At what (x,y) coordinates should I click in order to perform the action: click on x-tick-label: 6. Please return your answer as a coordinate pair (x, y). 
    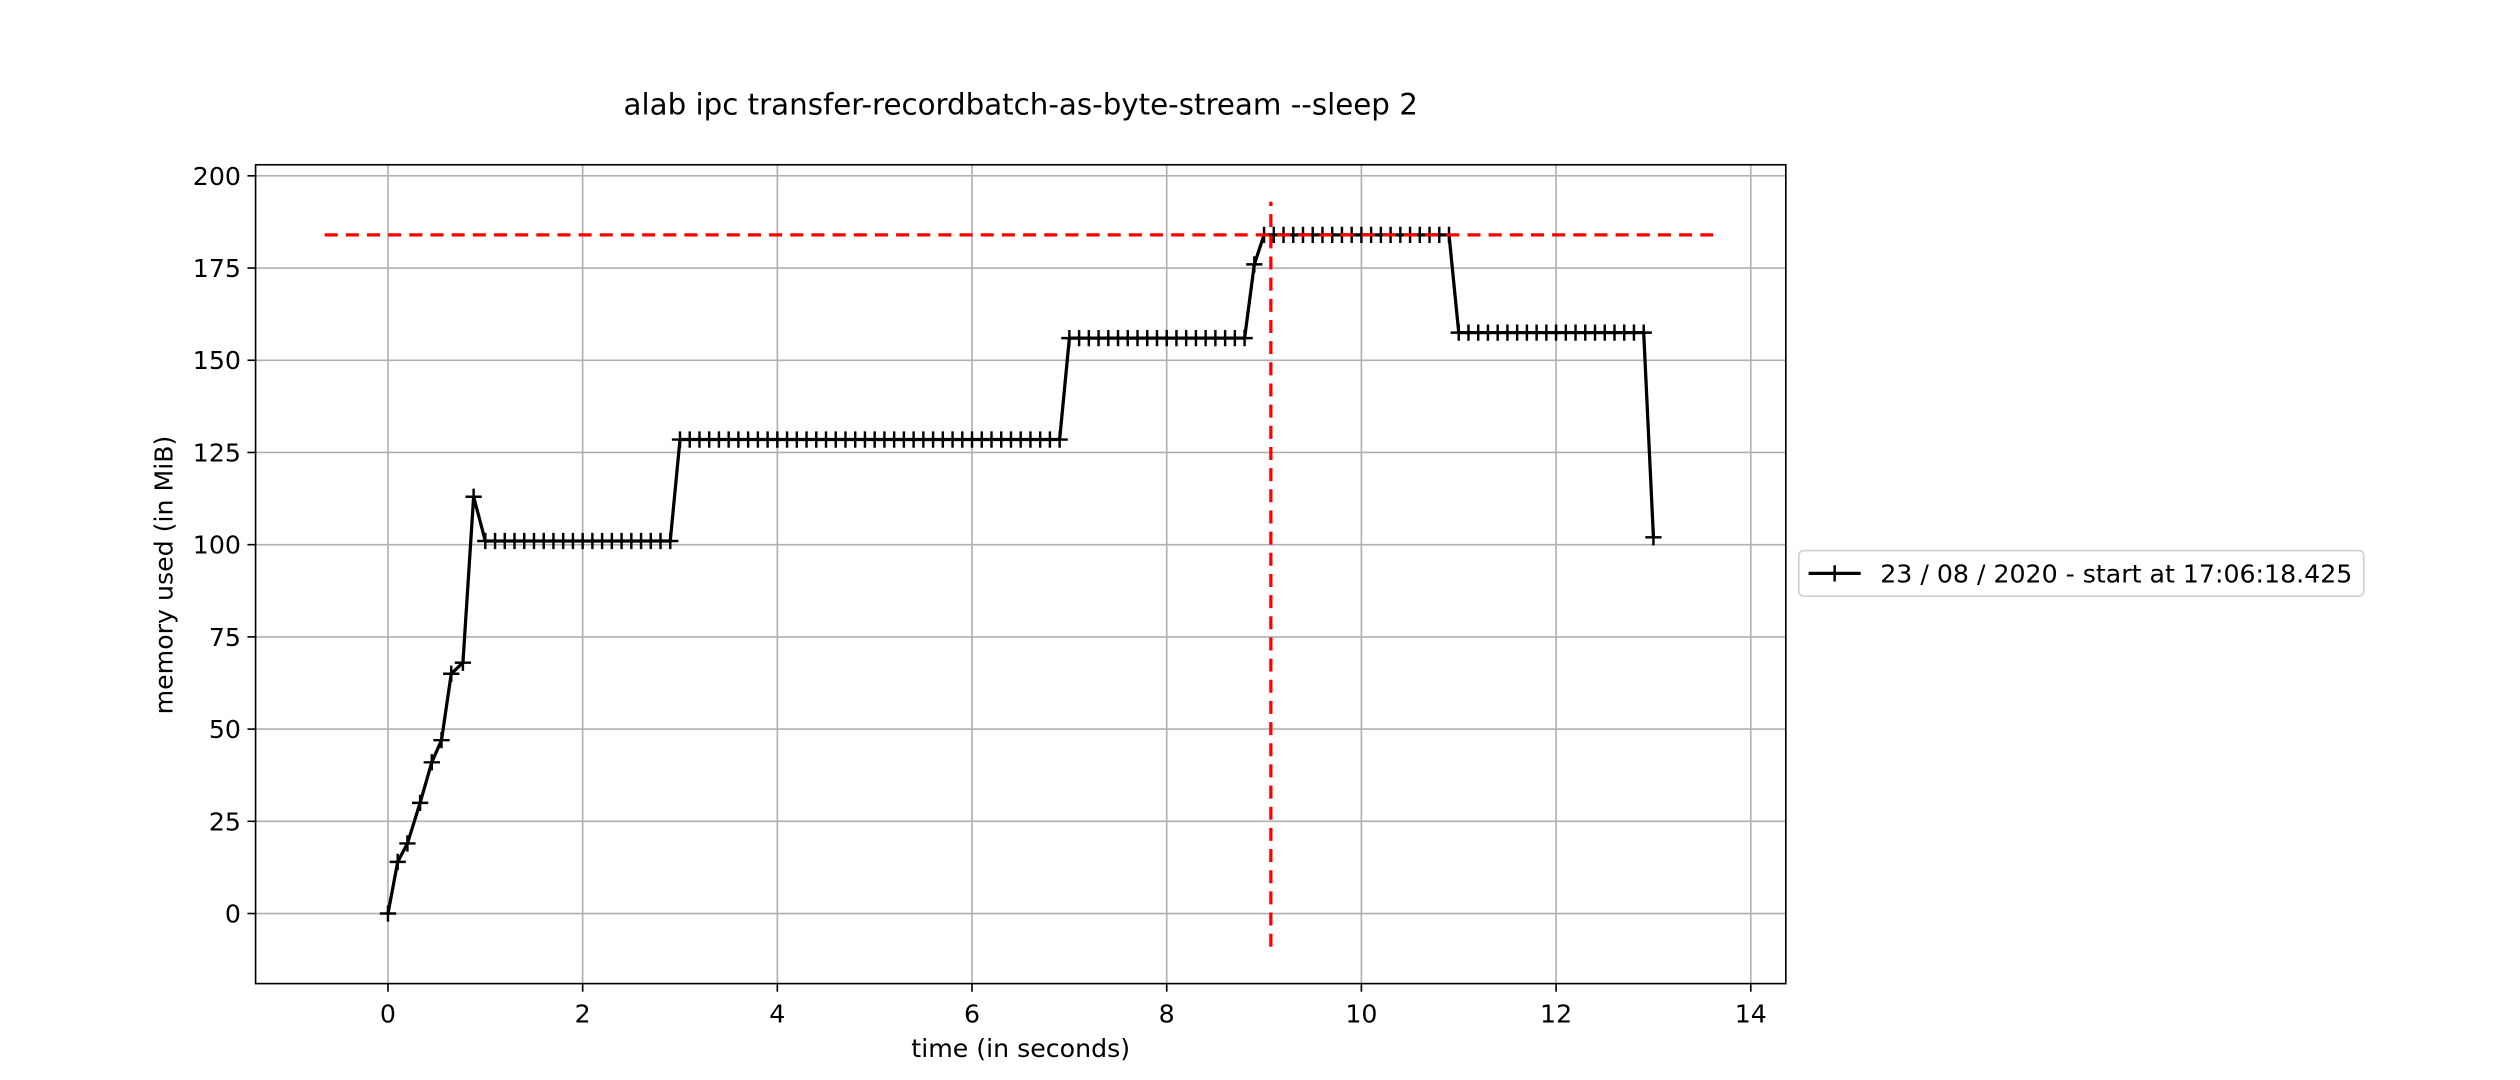
    Looking at the image, I should click on (972, 1014).